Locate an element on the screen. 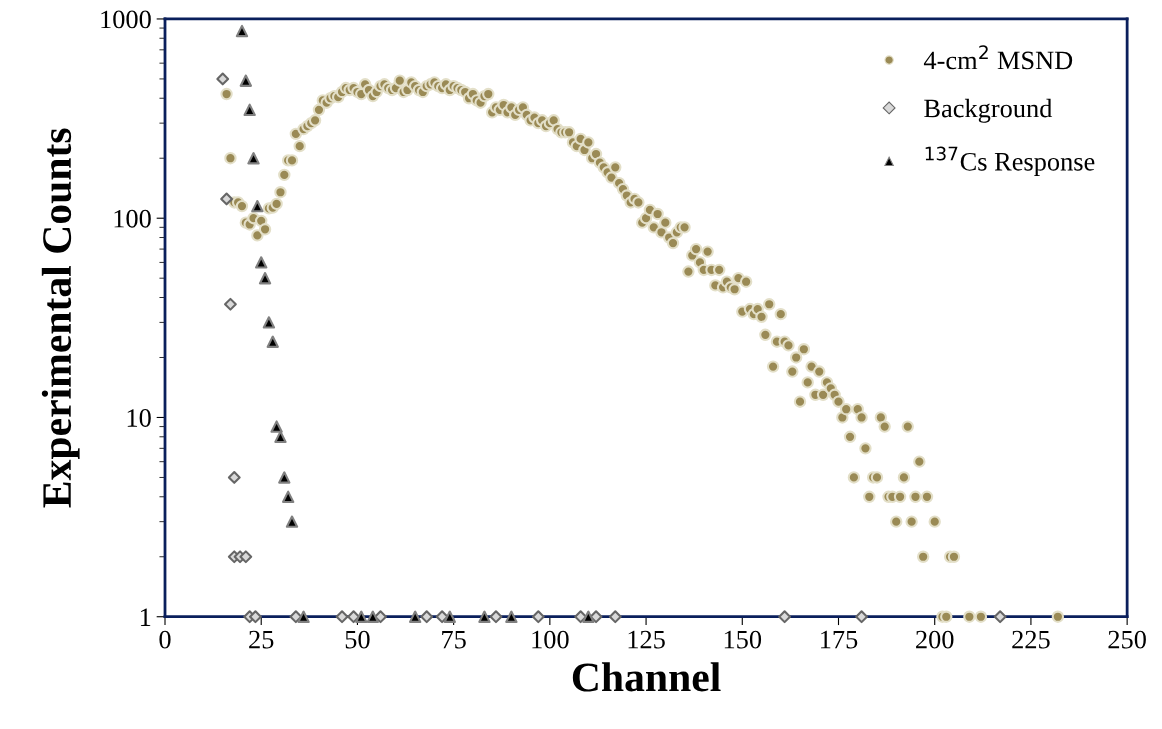 This screenshot has height=729, width=1162. x-tick-label: 200 is located at coordinates (935, 639).